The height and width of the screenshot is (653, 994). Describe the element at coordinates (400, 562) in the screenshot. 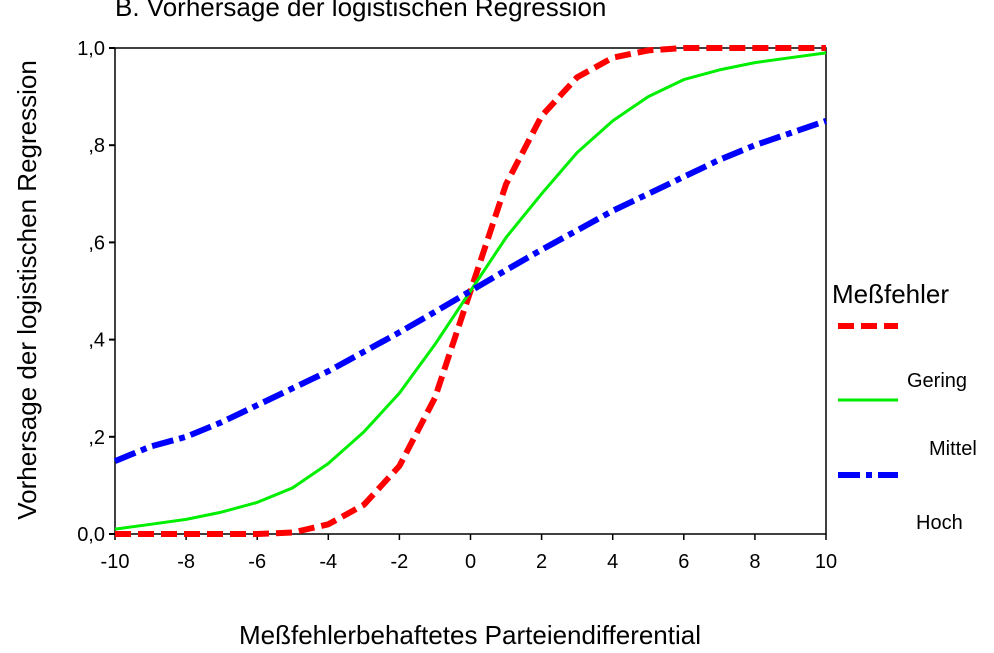

I see `x-tick-label: -2` at that location.